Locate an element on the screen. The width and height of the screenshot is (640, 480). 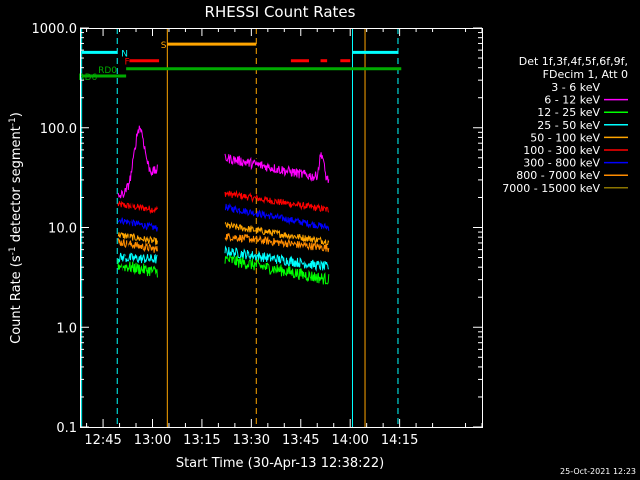
legend-label-2: 12 - 25 keV is located at coordinates (568, 112).